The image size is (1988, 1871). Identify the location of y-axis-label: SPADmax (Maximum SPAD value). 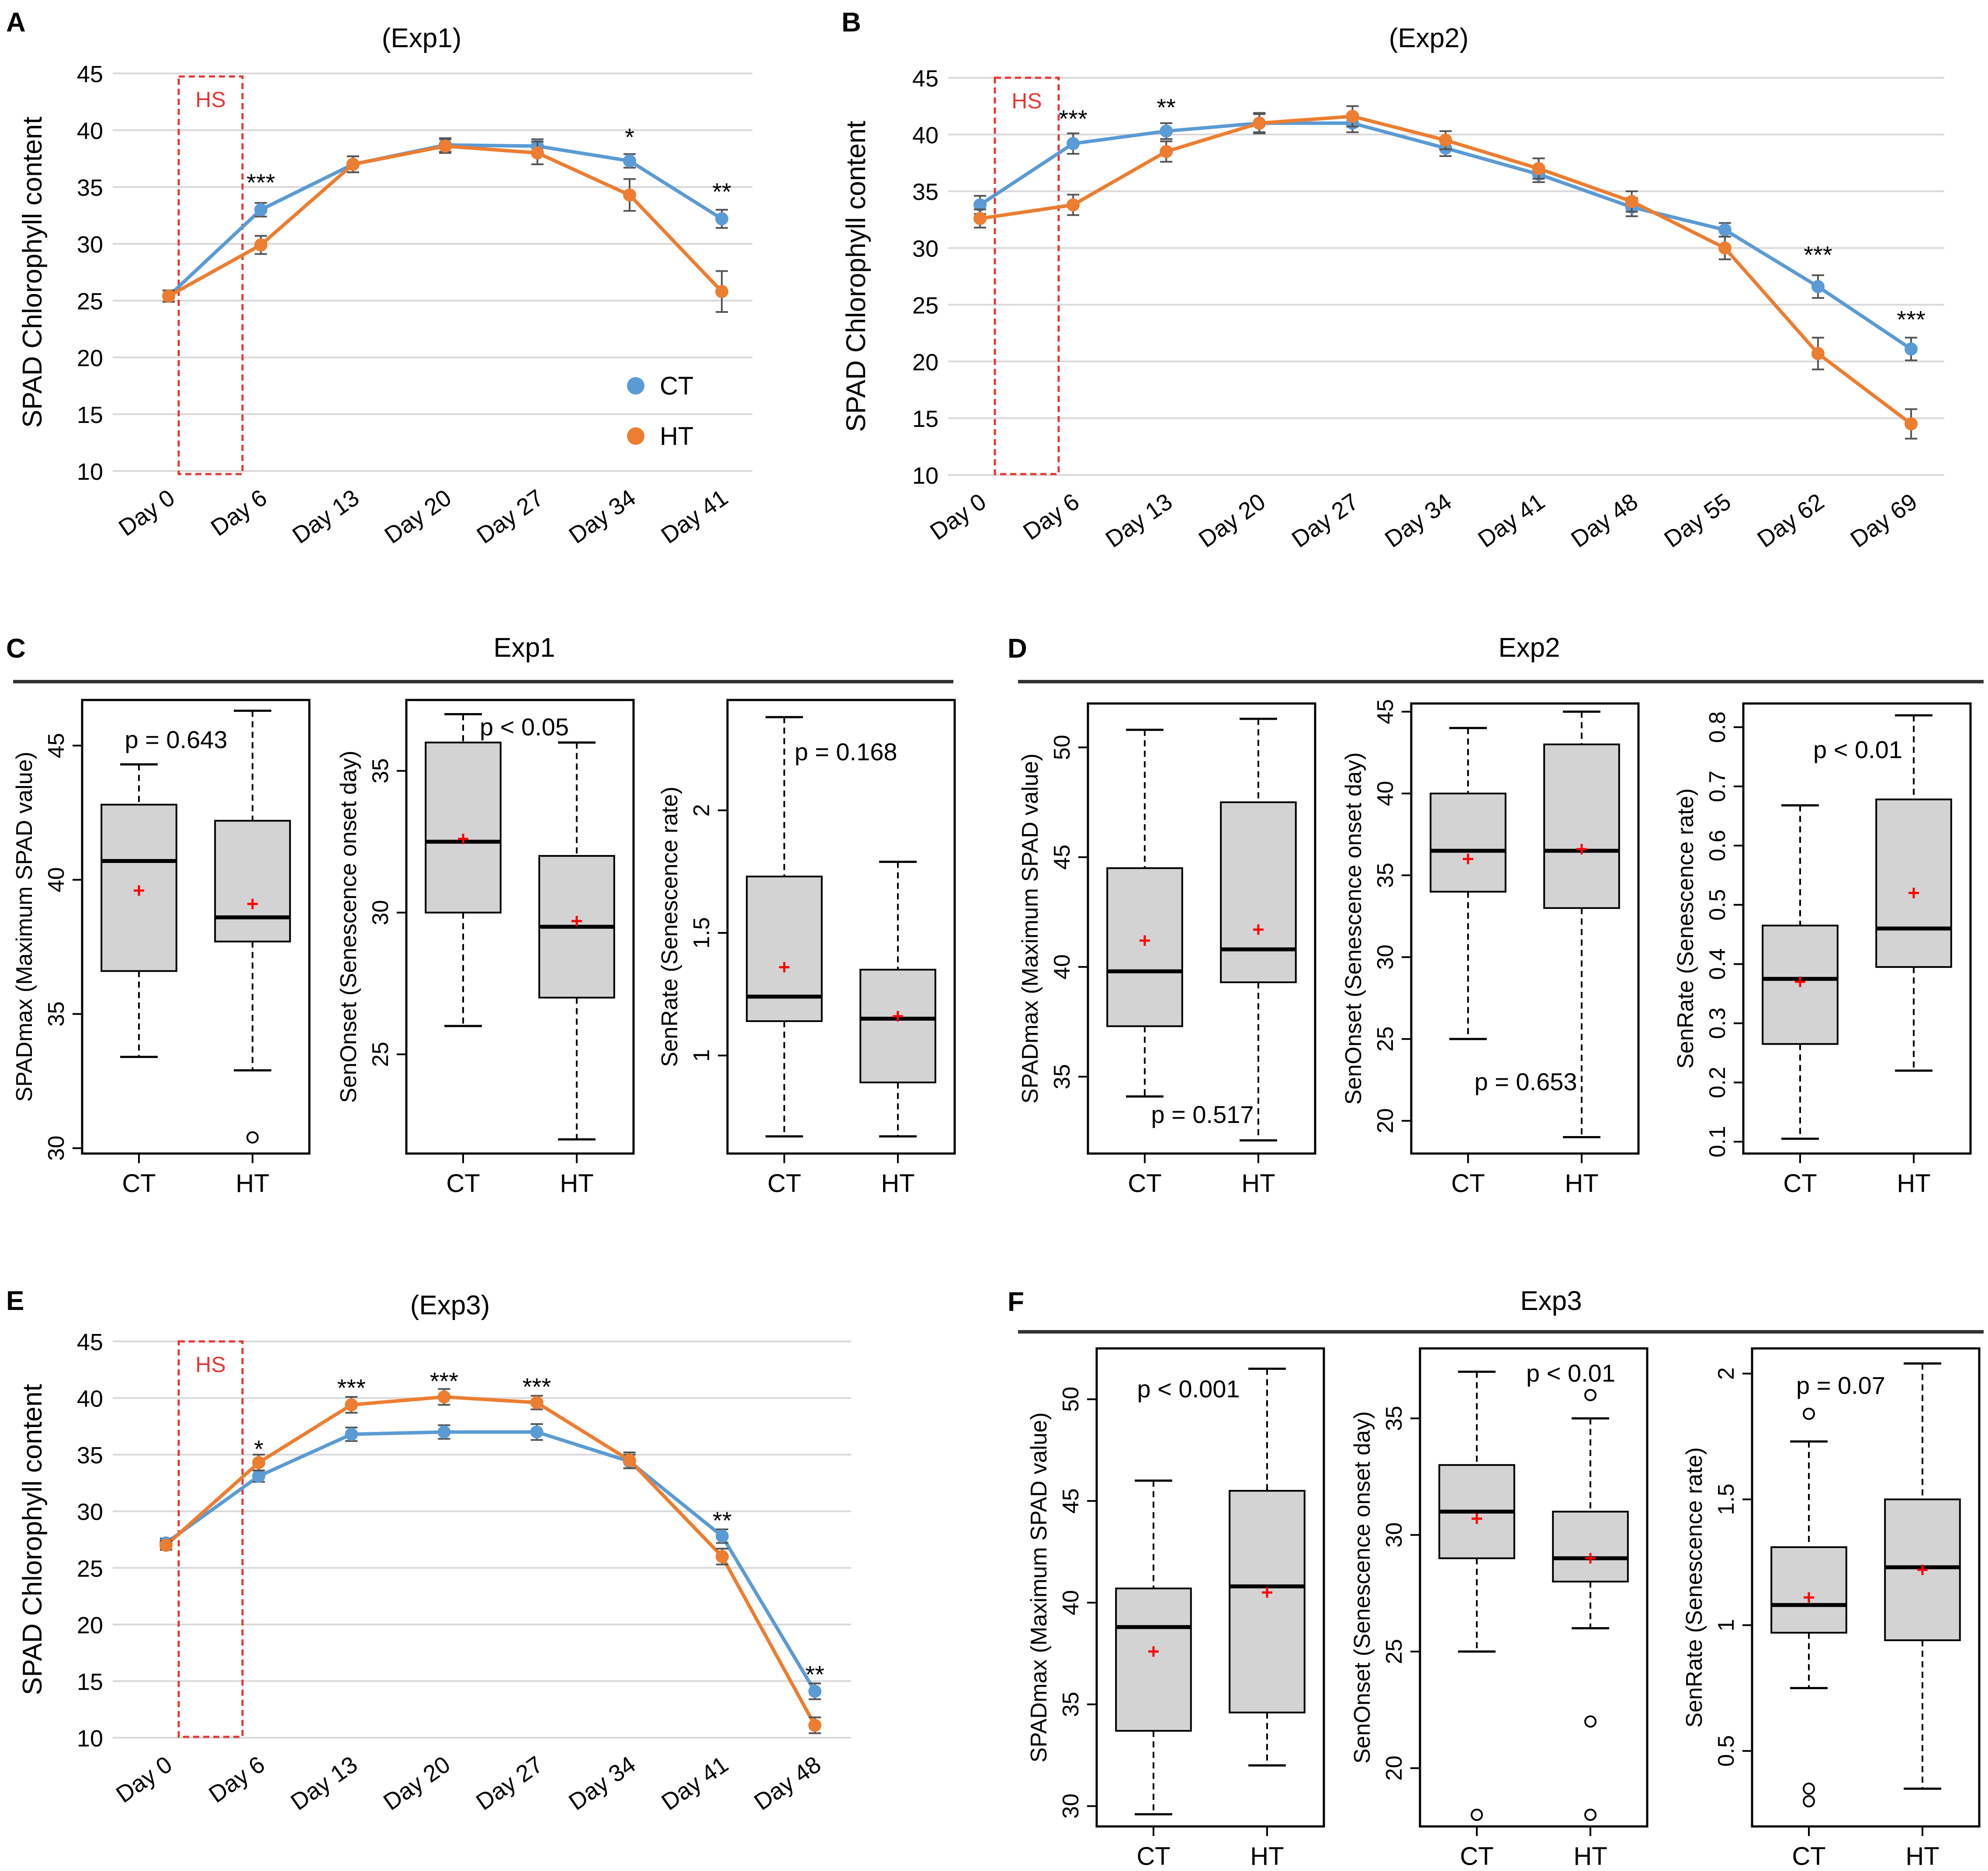
(1030, 928).